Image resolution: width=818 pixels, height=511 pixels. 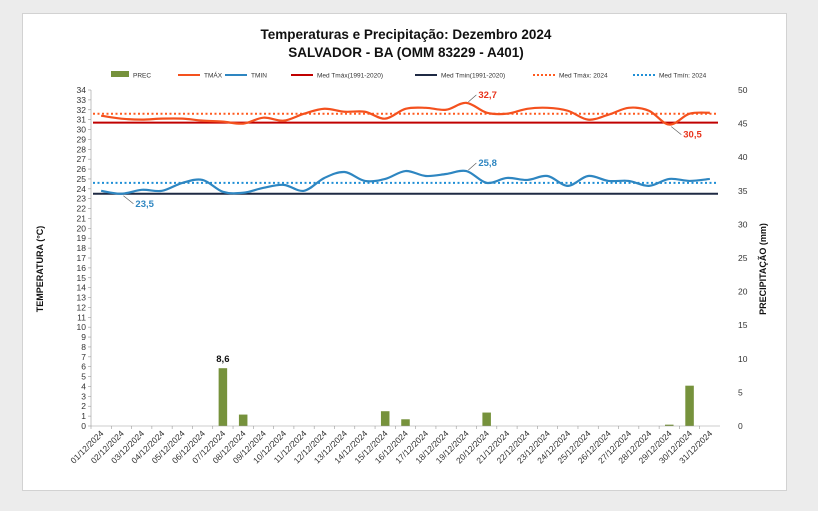 What do you see at coordinates (83, 347) in the screenshot?
I see `y-tick-label: 8` at bounding box center [83, 347].